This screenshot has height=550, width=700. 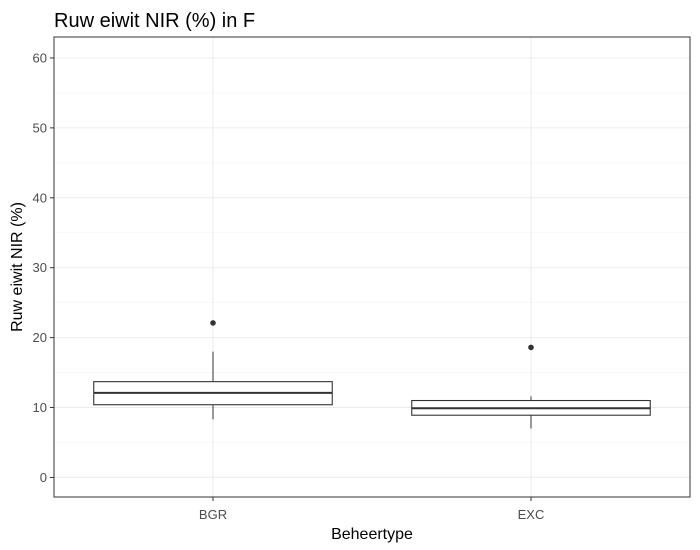 What do you see at coordinates (40, 337) in the screenshot?
I see `y-tick-label: 20` at bounding box center [40, 337].